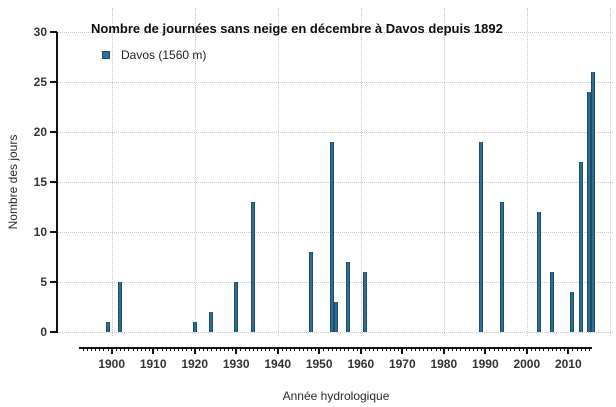 This screenshot has height=407, width=616. What do you see at coordinates (335, 348) in the screenshot?
I see `x-axis-line` at bounding box center [335, 348].